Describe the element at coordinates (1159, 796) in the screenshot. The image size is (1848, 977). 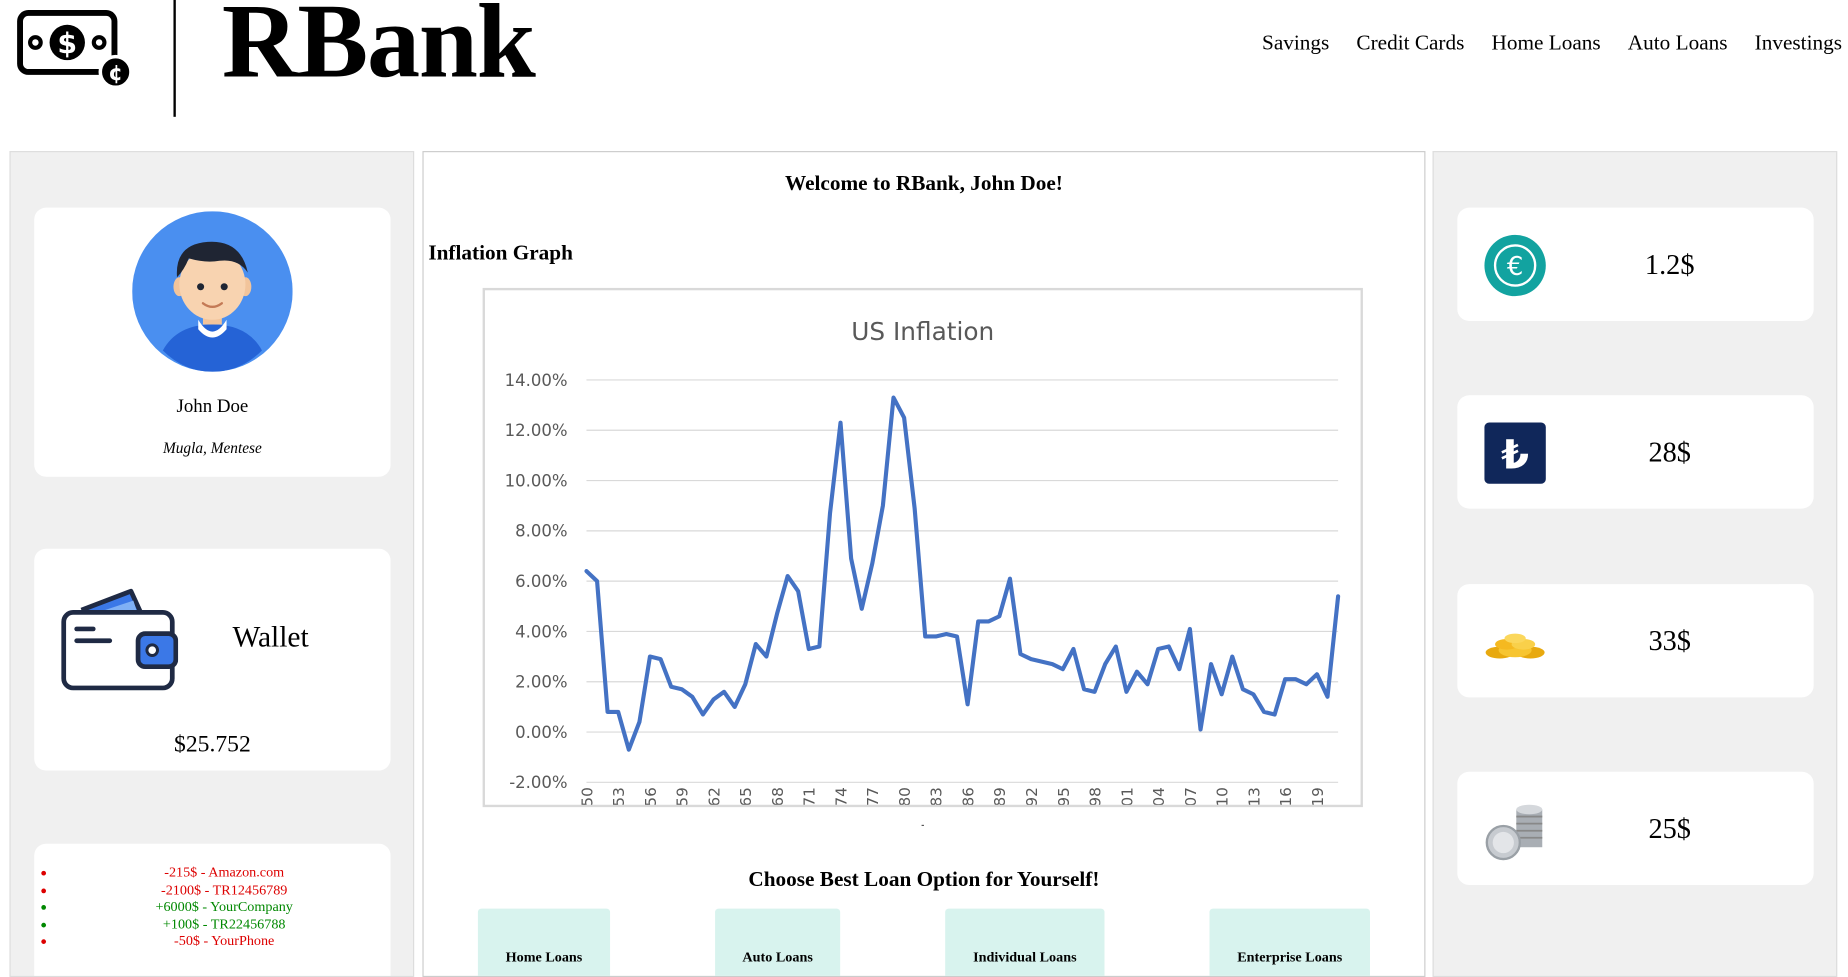
I see `x-tick-label: 2004` at that location.